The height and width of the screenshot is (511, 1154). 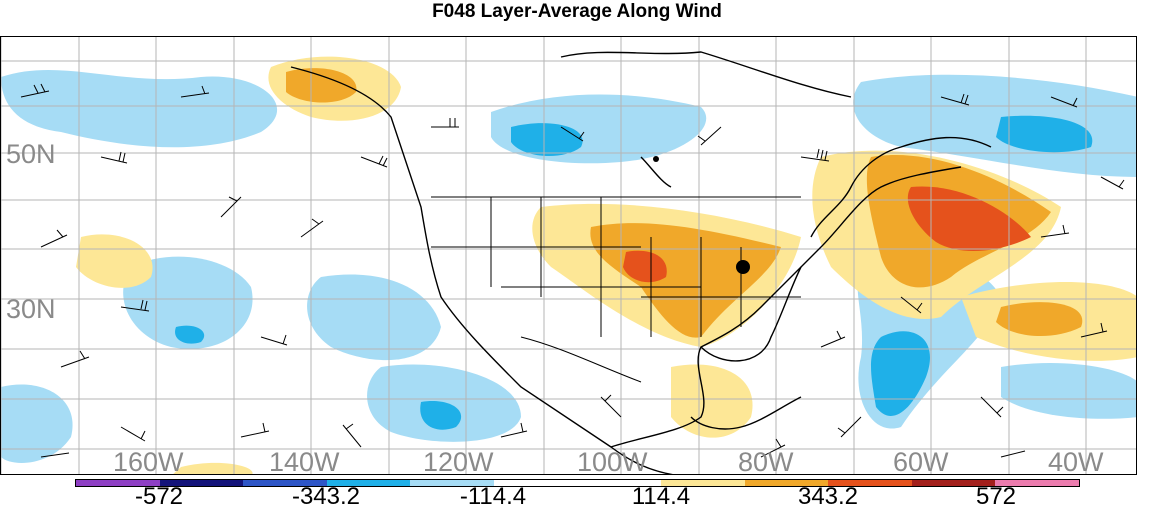 What do you see at coordinates (159, 496) in the screenshot?
I see `colorbar-tick-label: -572` at bounding box center [159, 496].